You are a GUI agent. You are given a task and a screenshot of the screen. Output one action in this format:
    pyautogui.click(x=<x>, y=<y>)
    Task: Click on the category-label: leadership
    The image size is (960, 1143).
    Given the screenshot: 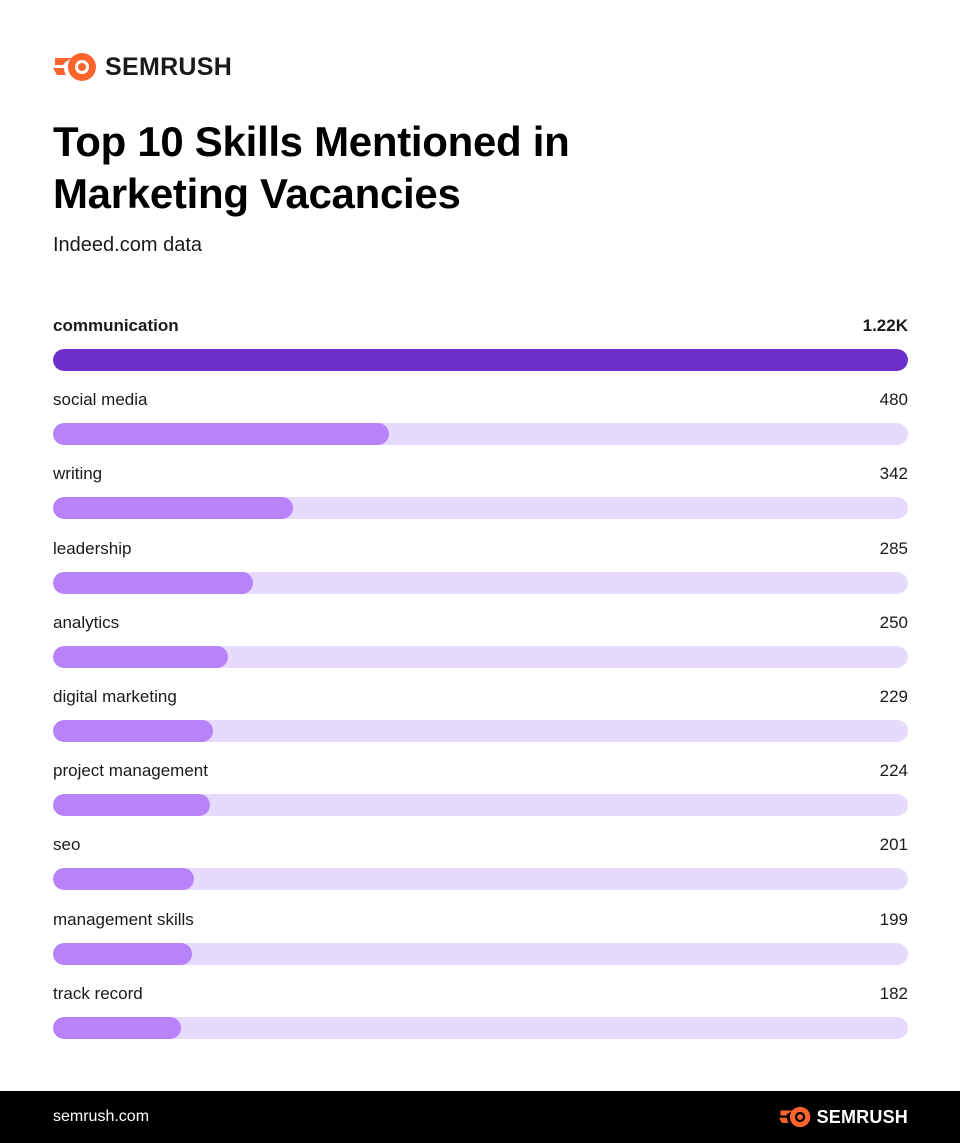 What is the action you would take?
    pyautogui.click(x=92, y=548)
    